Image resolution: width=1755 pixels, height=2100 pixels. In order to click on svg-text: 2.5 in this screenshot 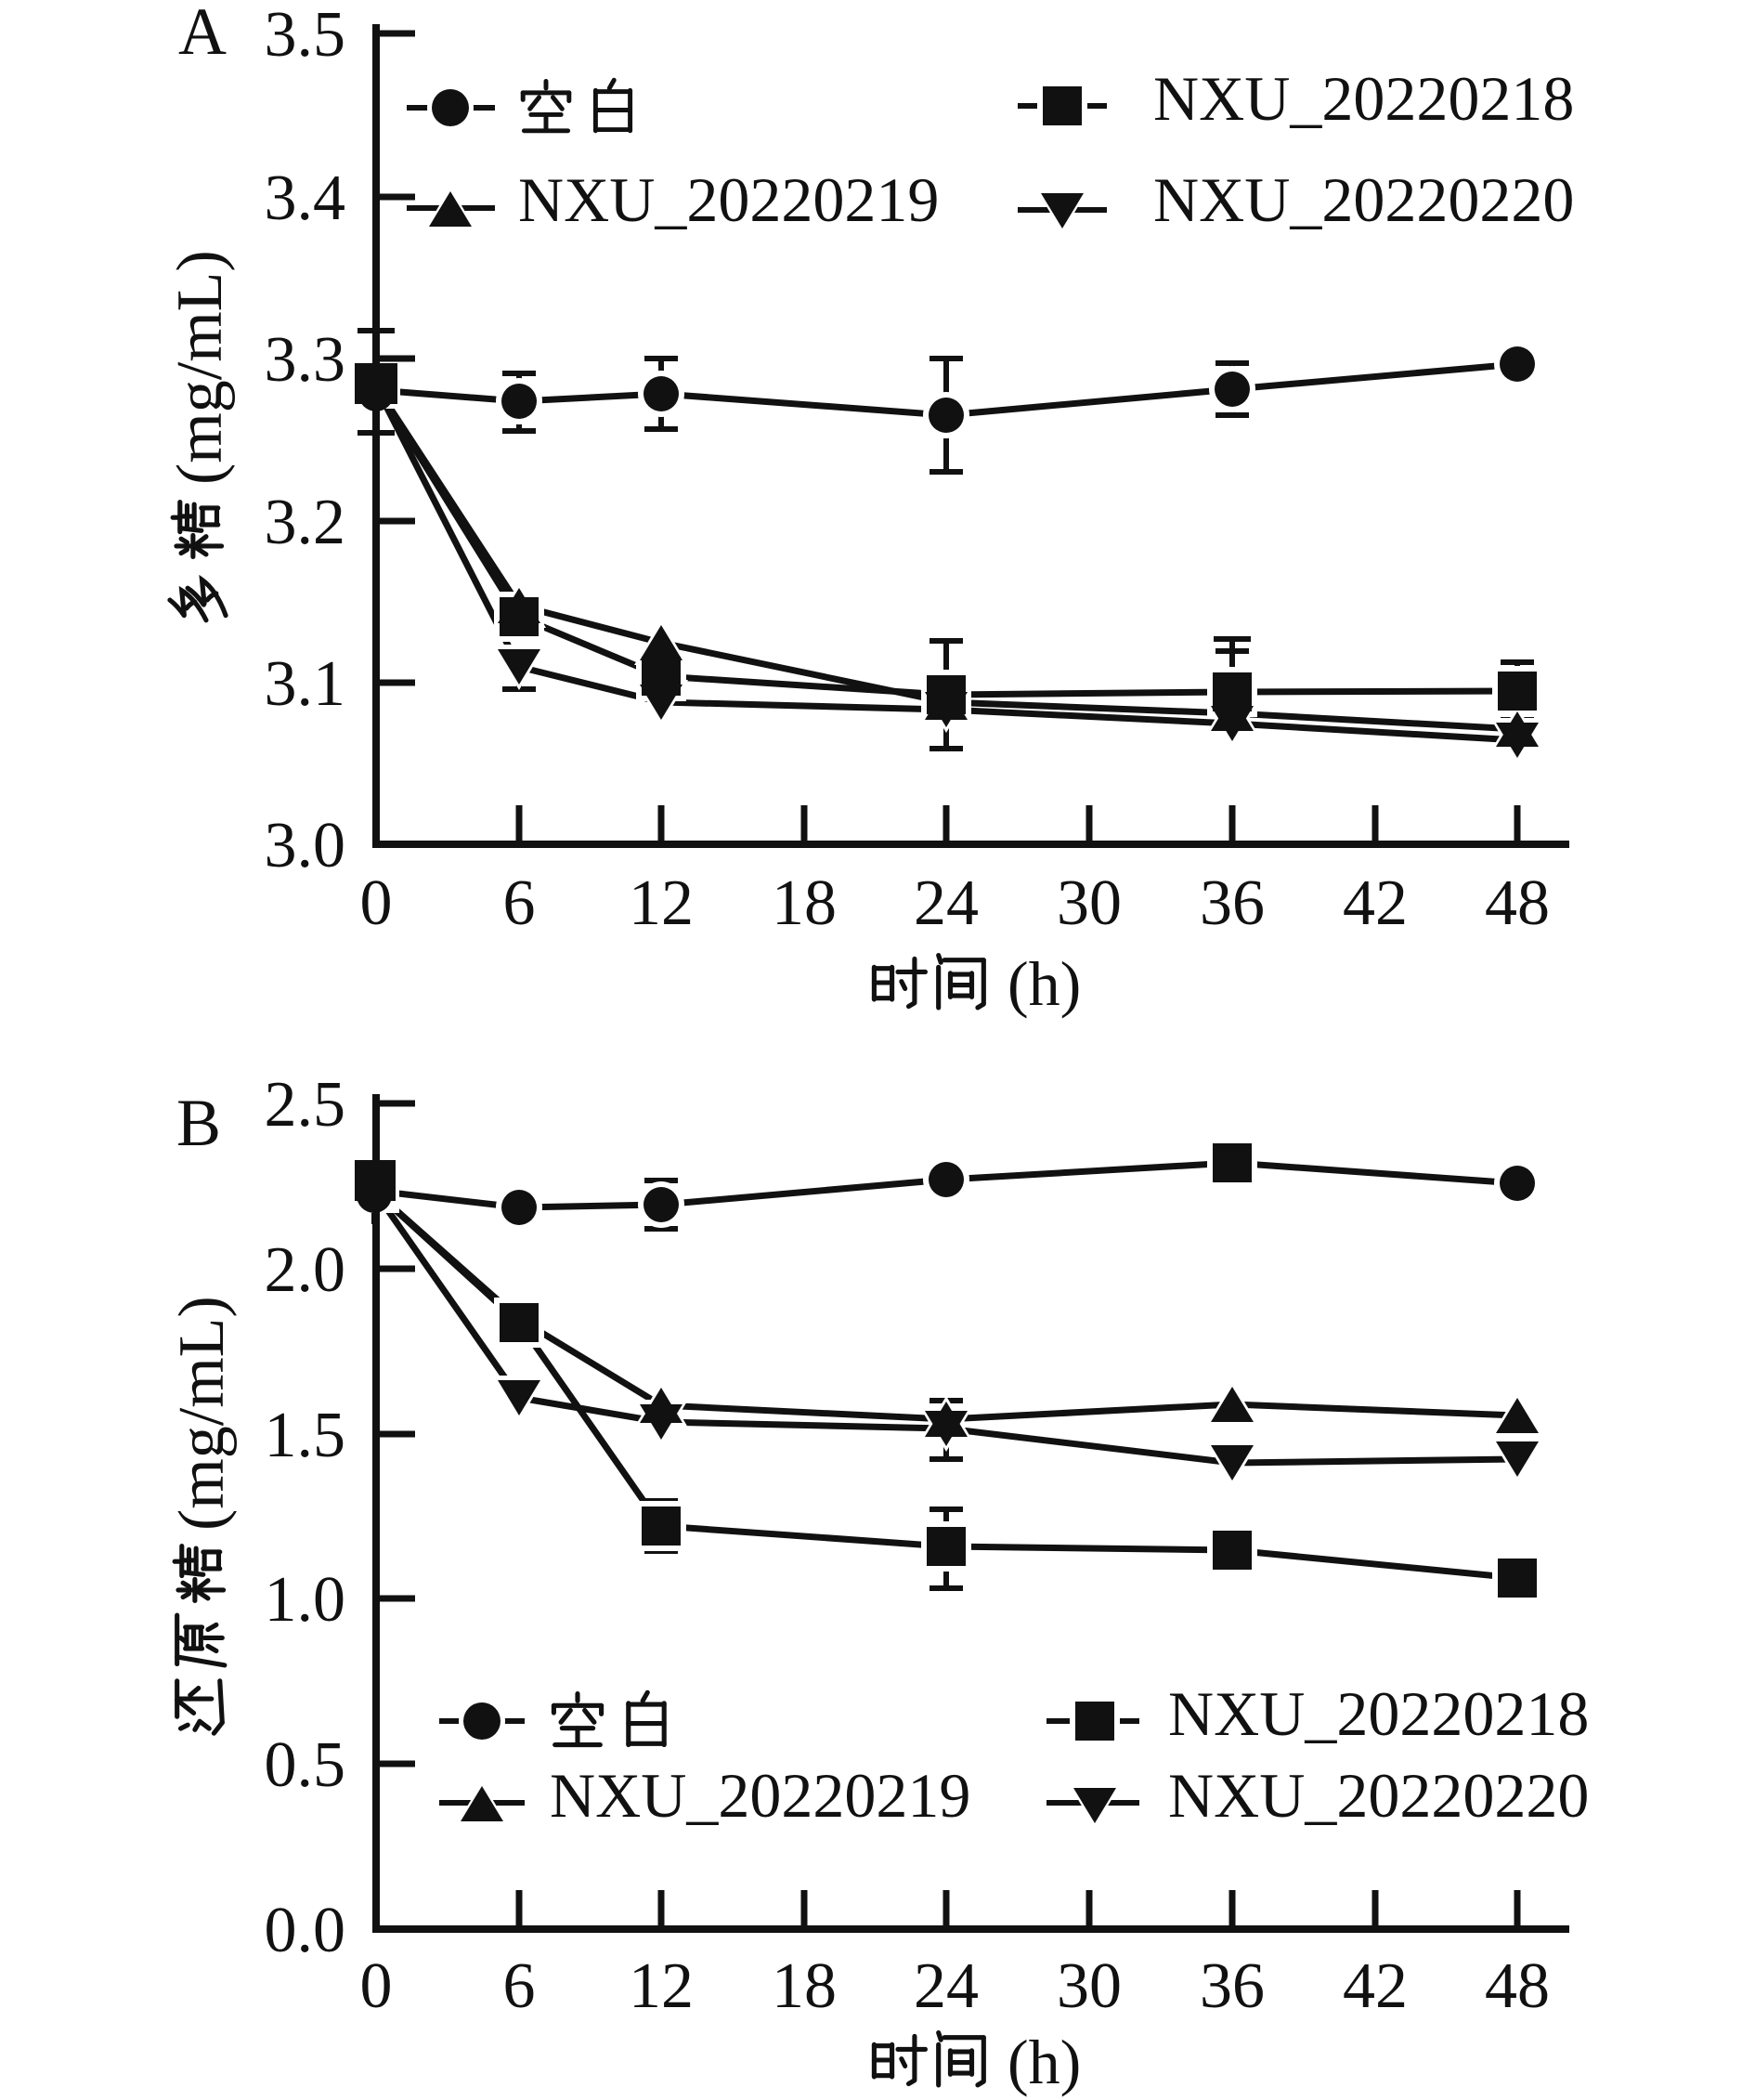, I will do `click(305, 1105)`.